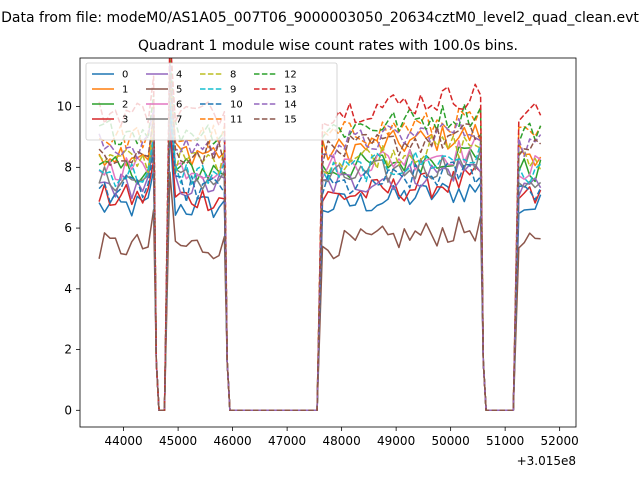  I want to click on legend-label: 13, so click(290, 90).